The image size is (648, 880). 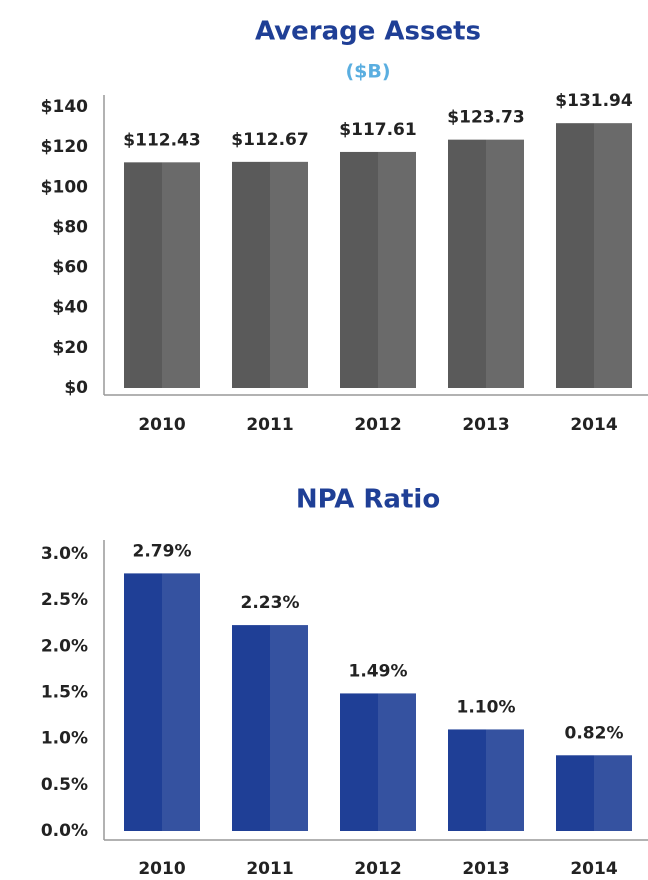 I want to click on y-tick-label: 0.5%, so click(x=64, y=785).